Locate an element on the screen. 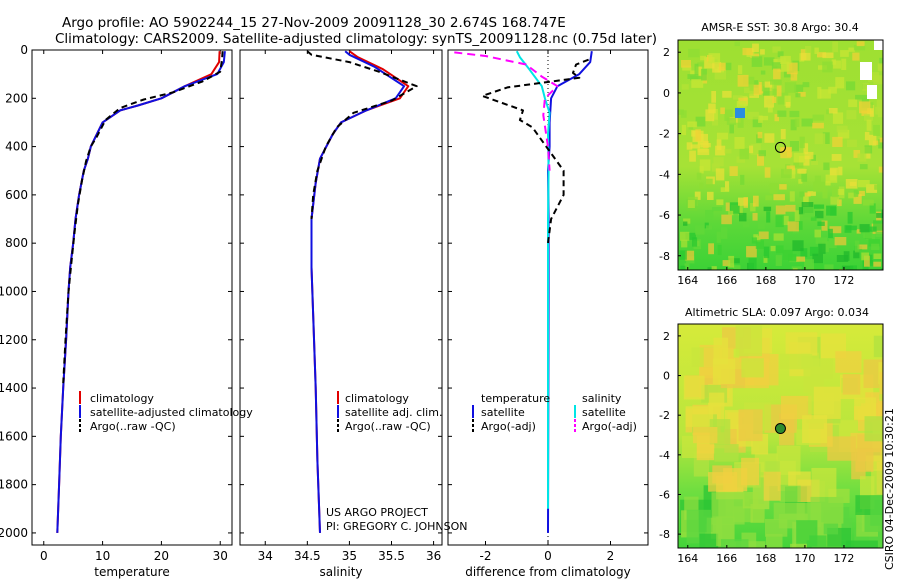  map-x-tick-label: 166 is located at coordinates (726, 558).